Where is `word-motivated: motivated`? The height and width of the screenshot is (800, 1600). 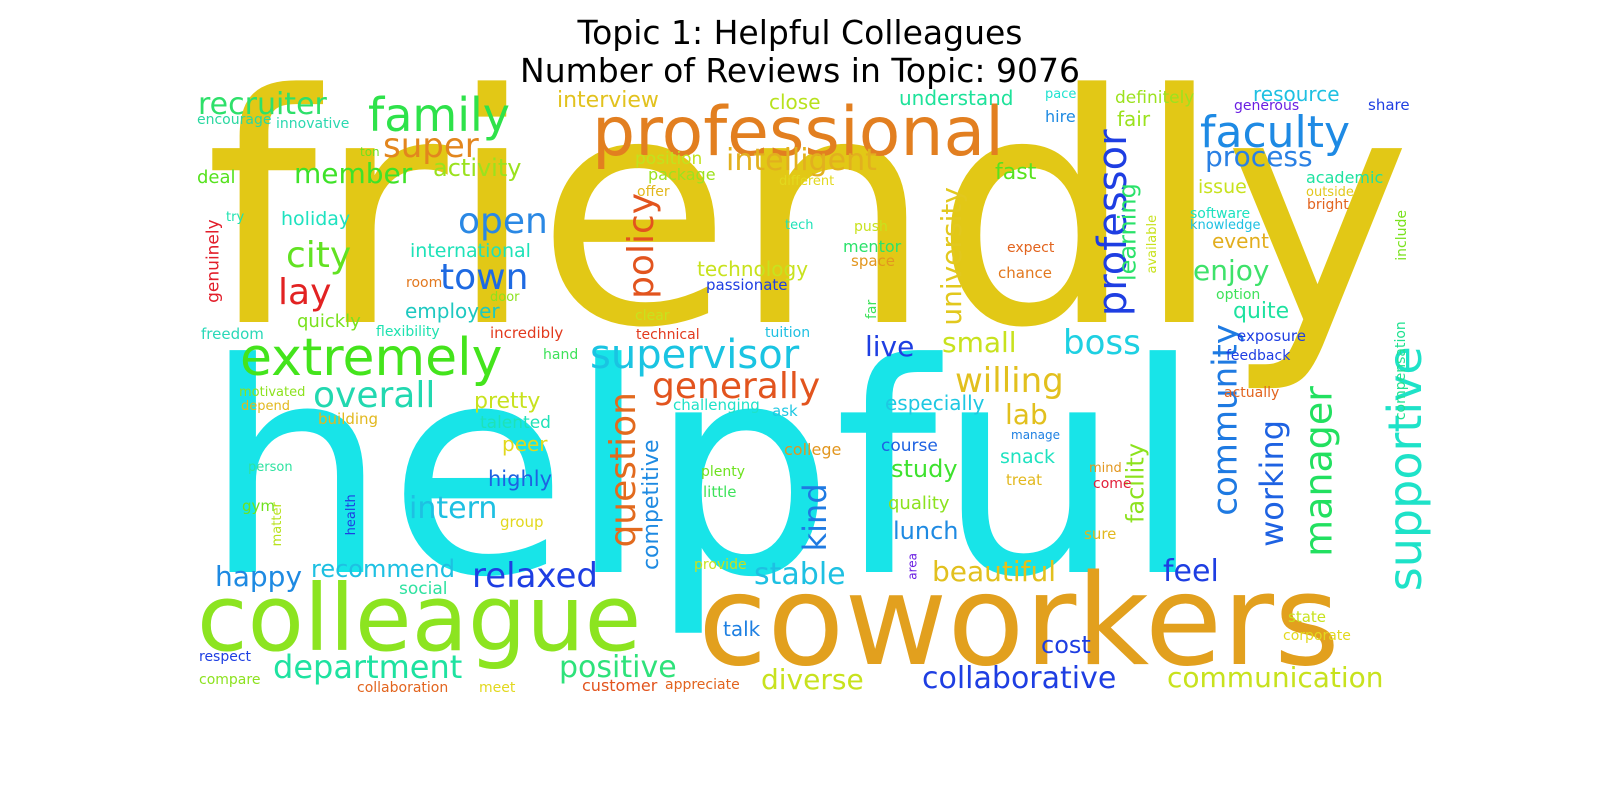
word-motivated: motivated is located at coordinates (272, 392).